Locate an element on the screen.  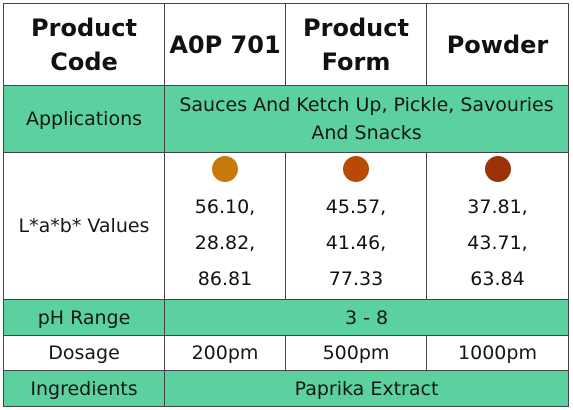
lab-a-value: 28.82, is located at coordinates (225, 242).